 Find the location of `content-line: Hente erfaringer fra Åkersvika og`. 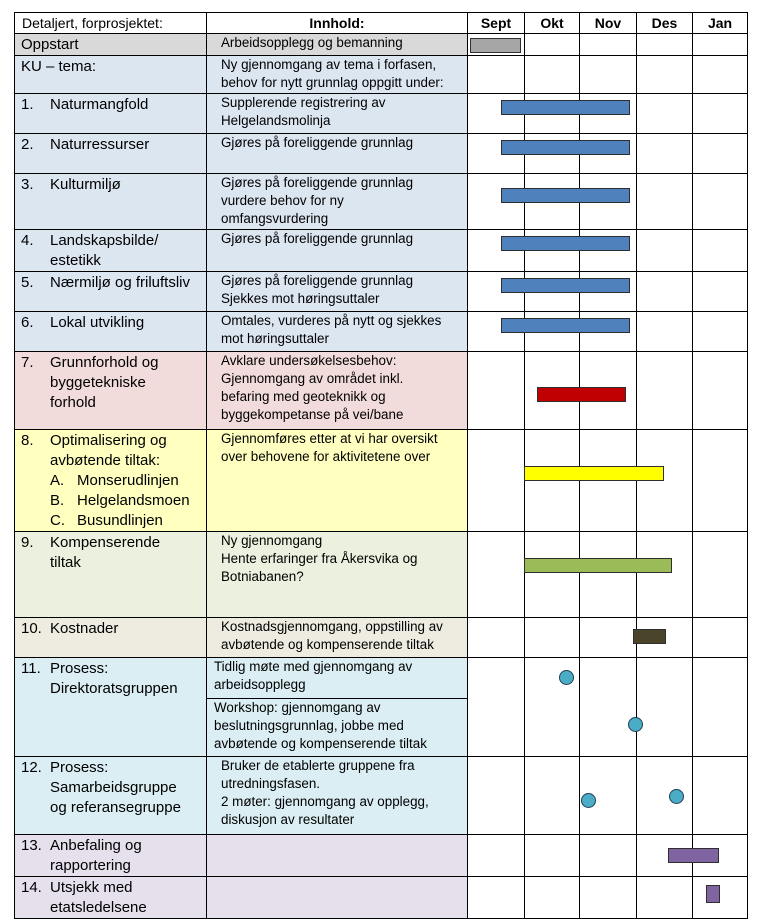

content-line: Hente erfaringer fra Åkersvika og is located at coordinates (319, 558).